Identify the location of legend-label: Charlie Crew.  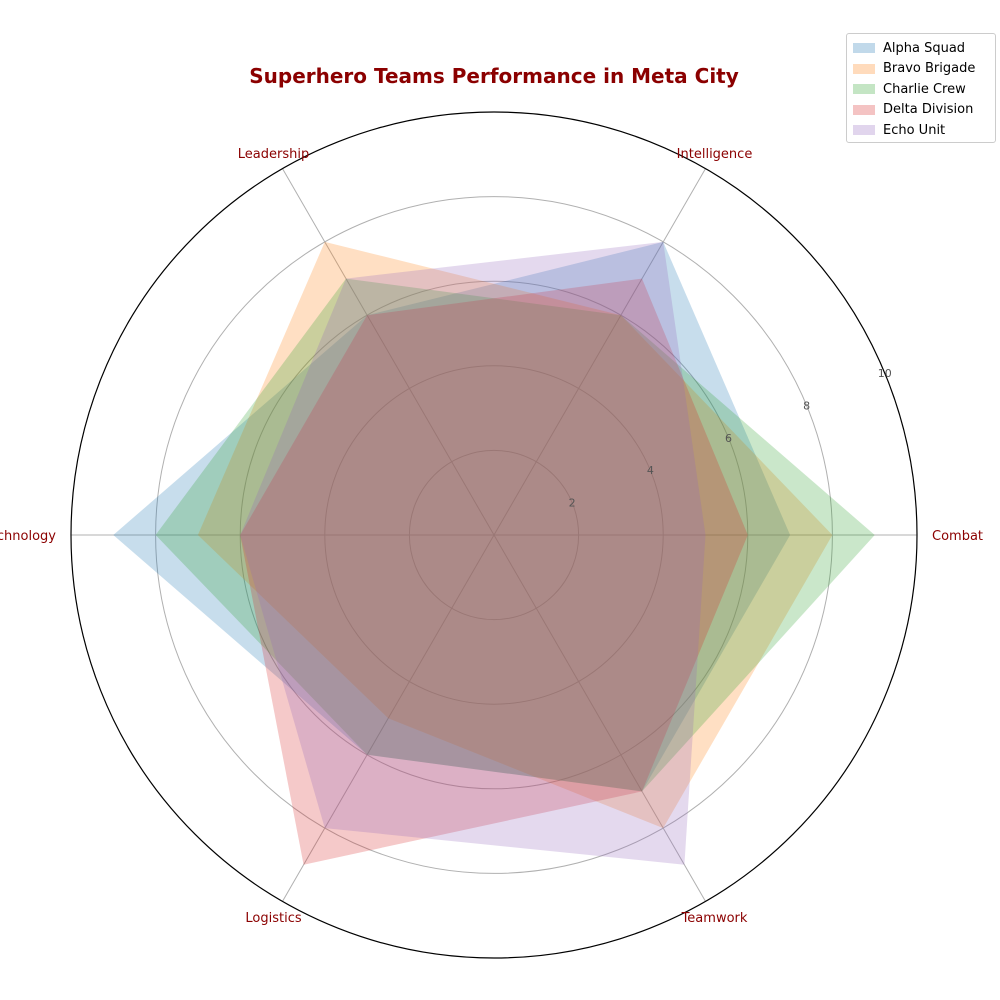
(924, 89).